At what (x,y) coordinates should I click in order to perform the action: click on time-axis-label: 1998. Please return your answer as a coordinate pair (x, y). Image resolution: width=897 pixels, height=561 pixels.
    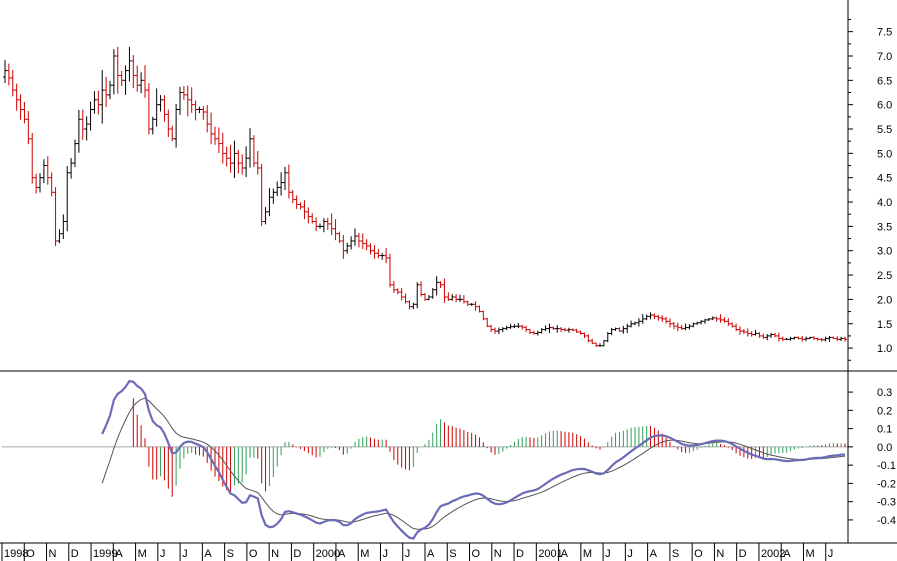
    Looking at the image, I should click on (16, 554).